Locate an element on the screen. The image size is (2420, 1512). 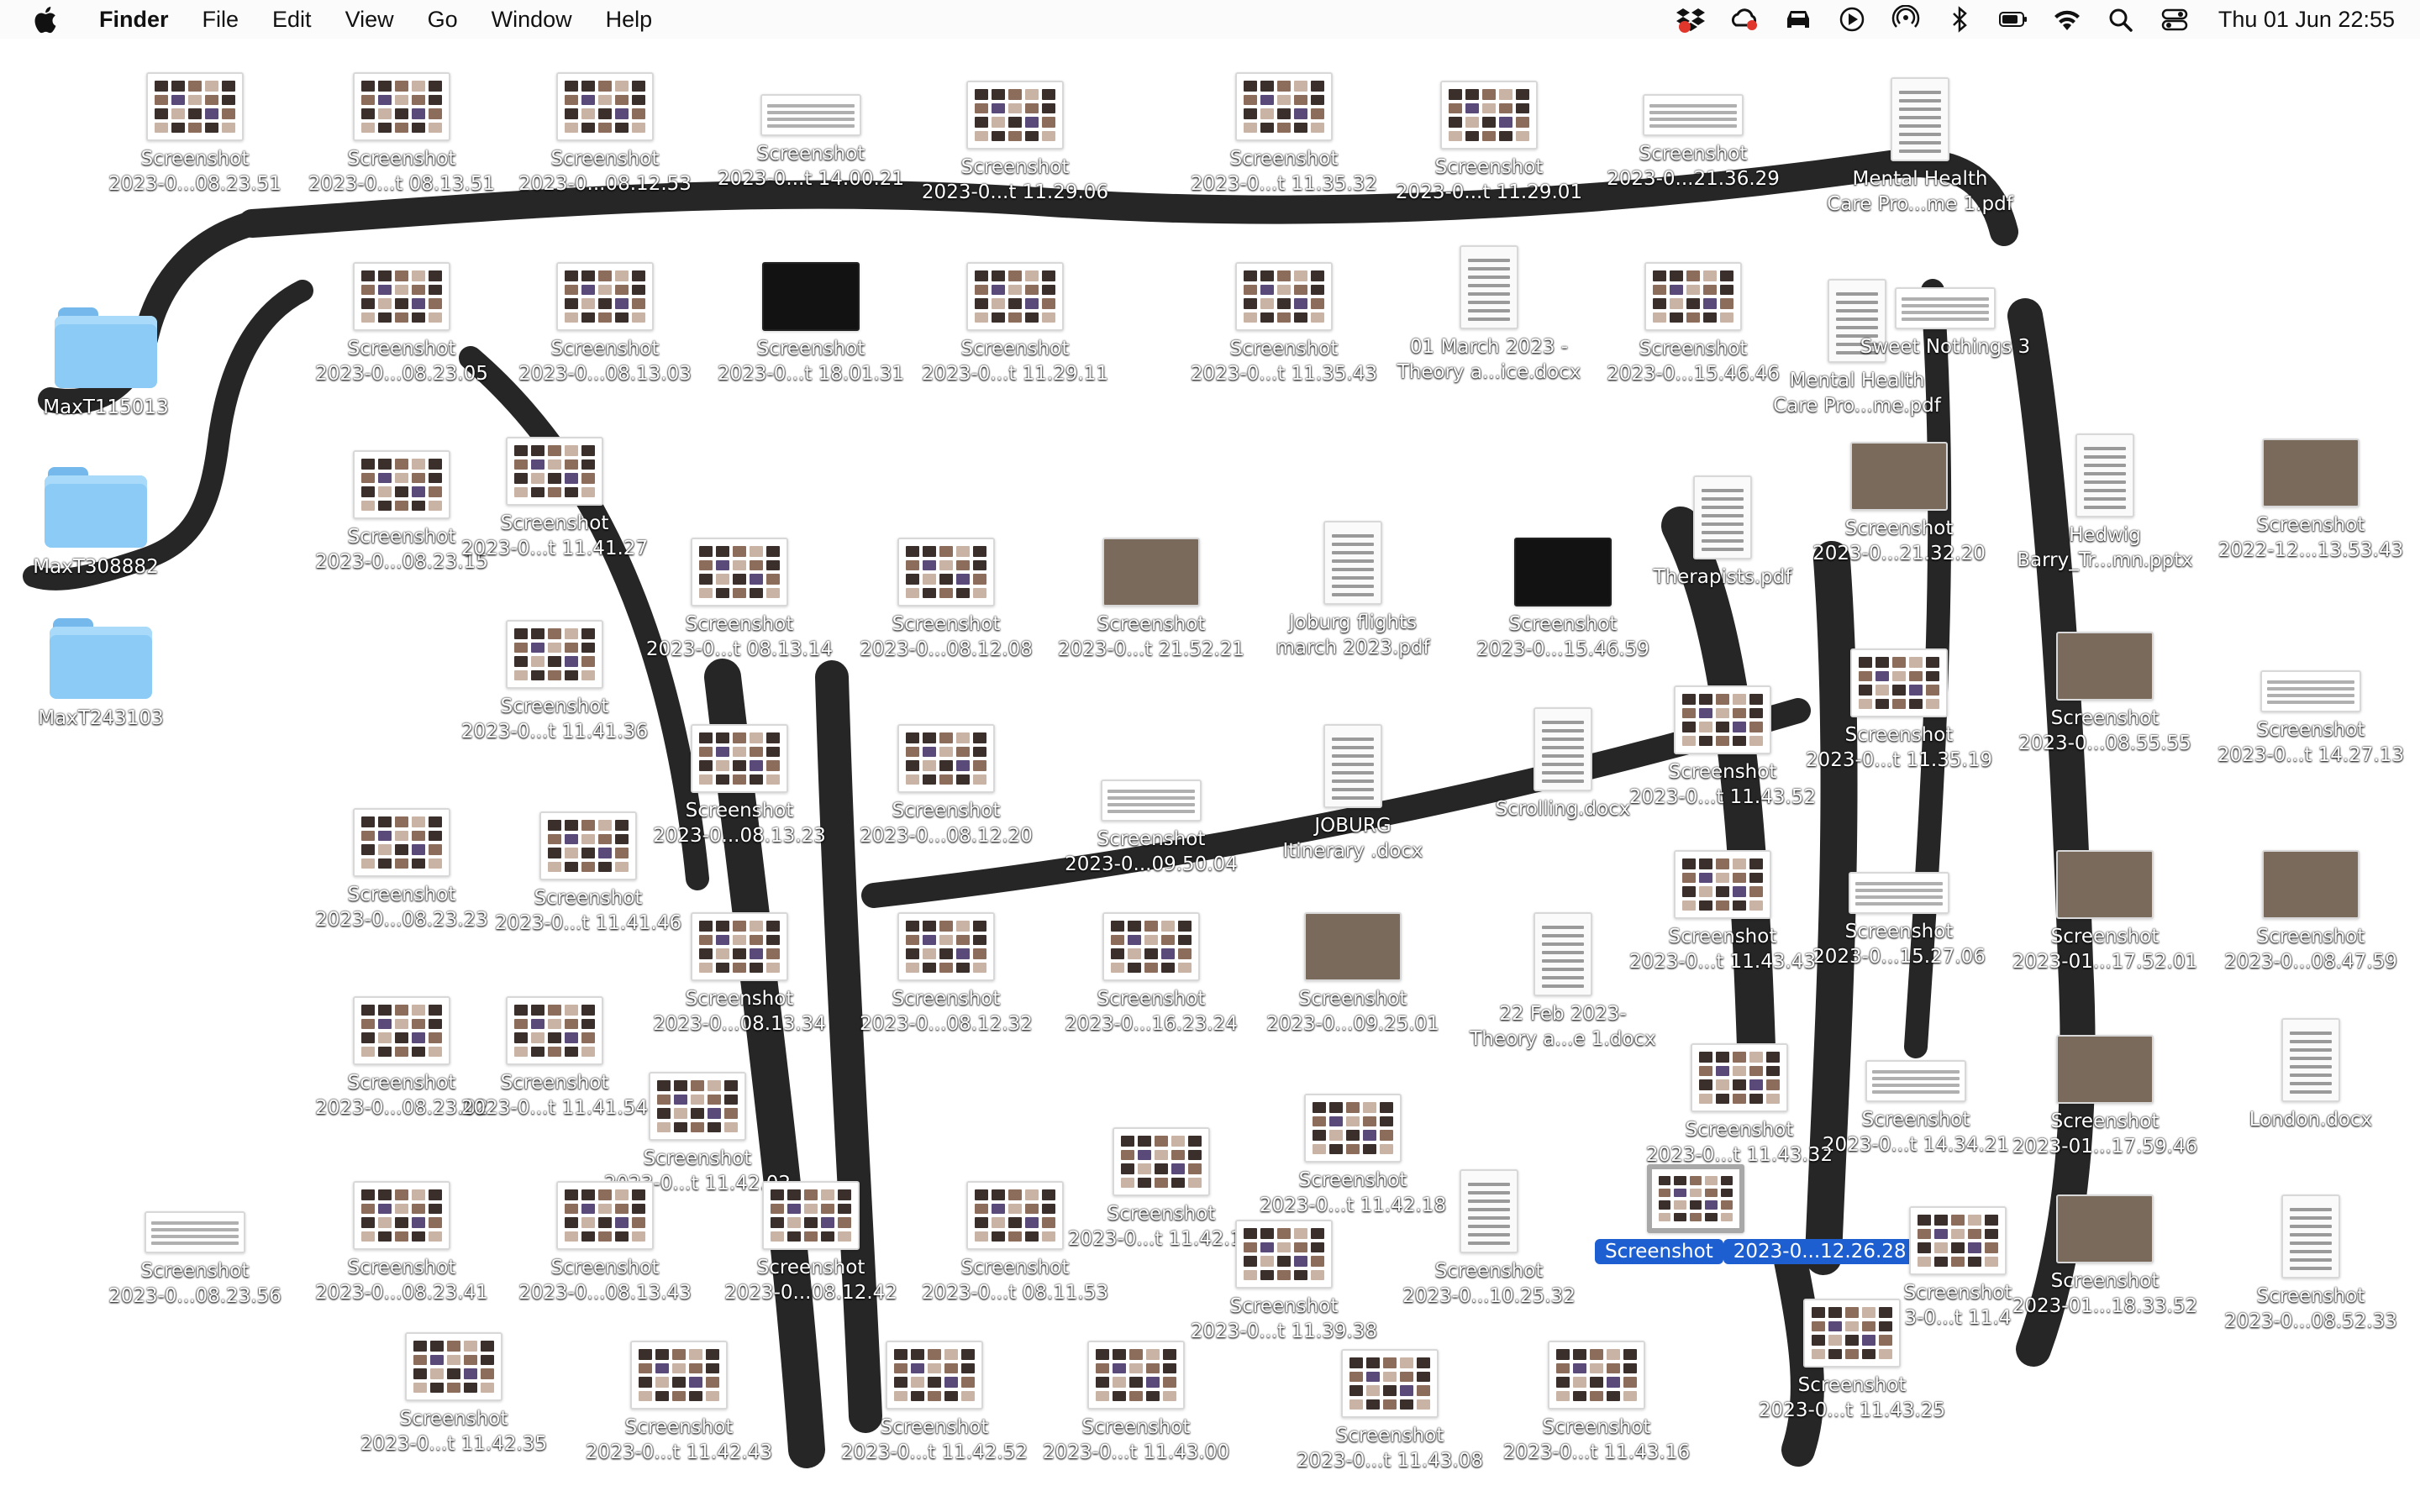
desktop-file: Screenshot 2023-0...t 08.13.51 is located at coordinates (401, 134).